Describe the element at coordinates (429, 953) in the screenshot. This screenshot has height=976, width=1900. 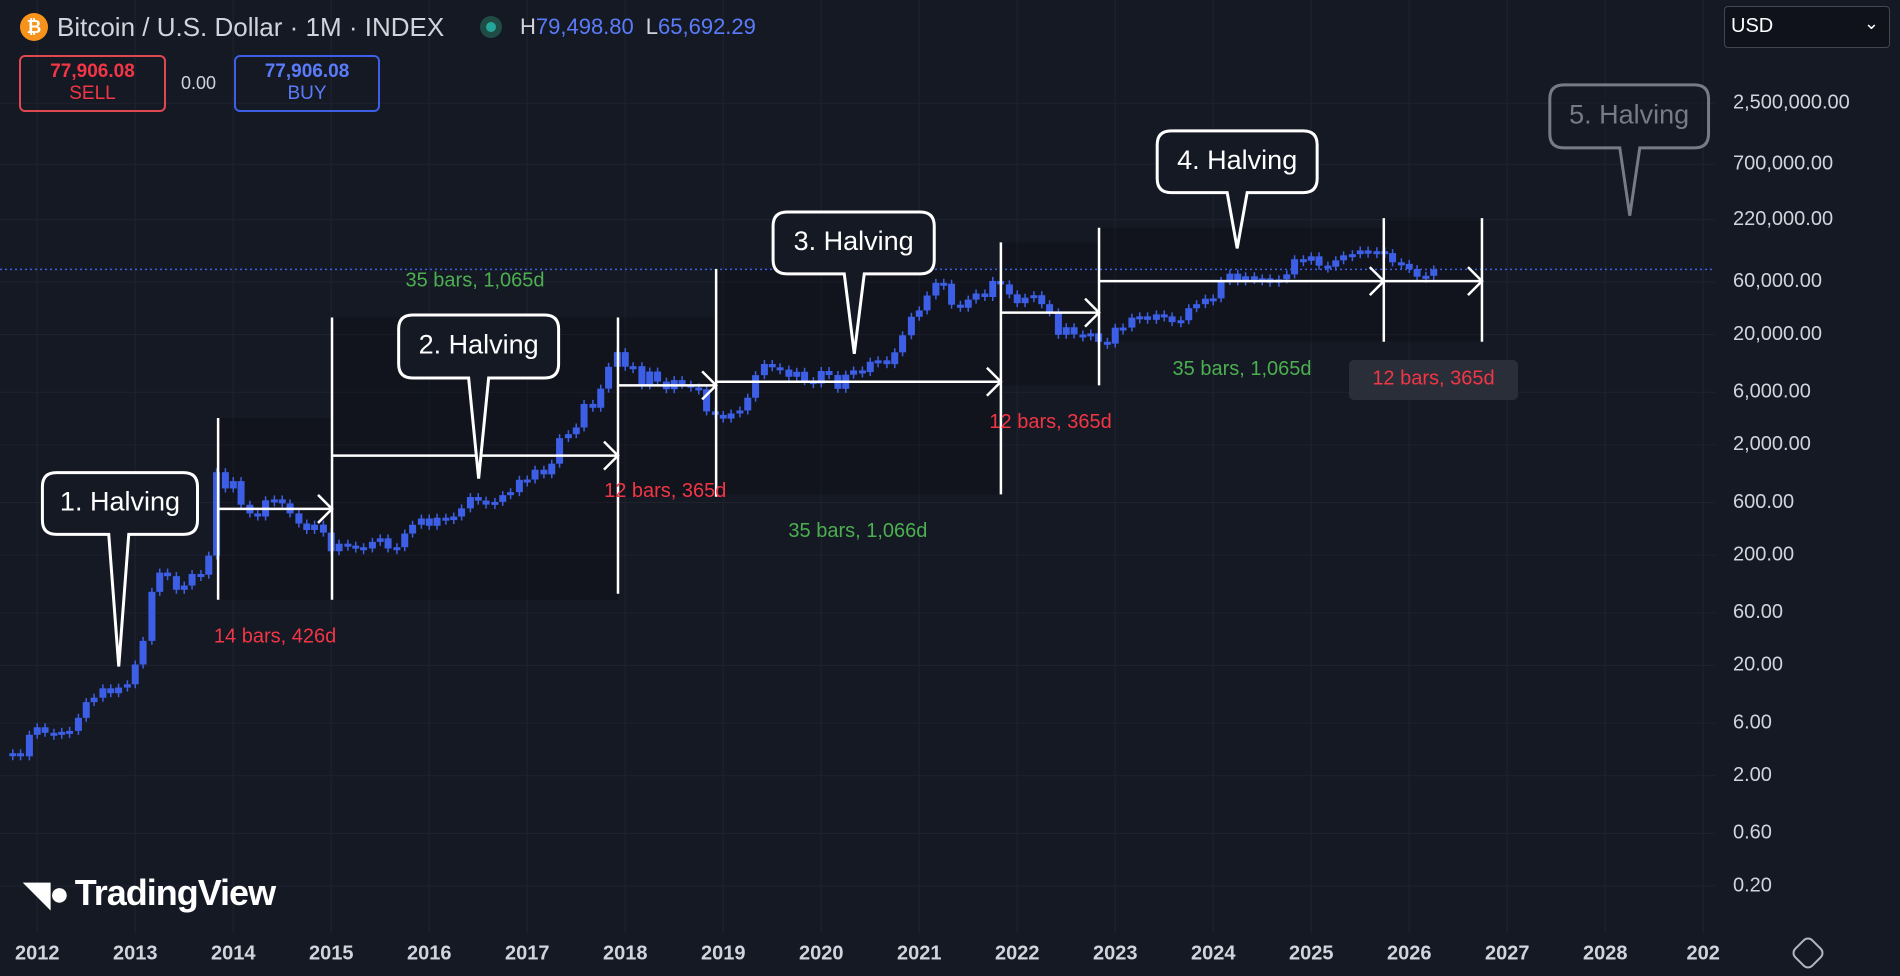
I see `x-tick-label: 2016` at that location.